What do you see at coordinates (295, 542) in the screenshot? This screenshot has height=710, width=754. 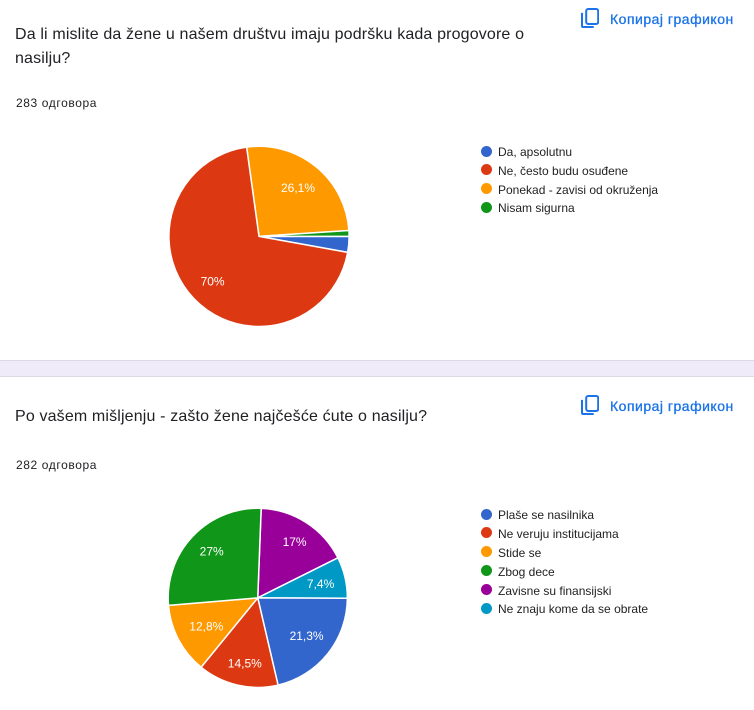 I see `svg-text: 17%` at bounding box center [295, 542].